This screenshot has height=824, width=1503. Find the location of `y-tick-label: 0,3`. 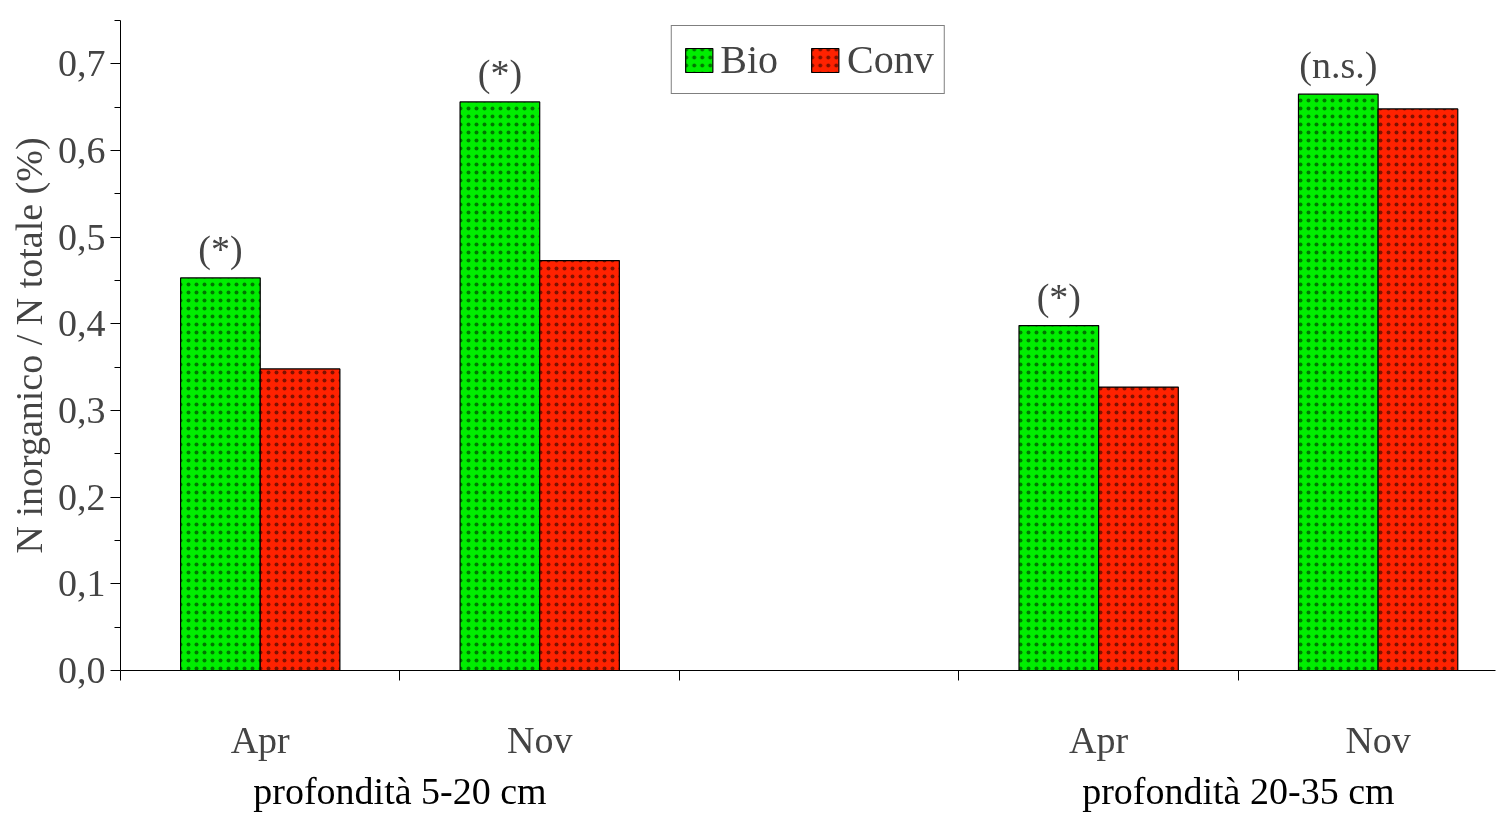

y-tick-label: 0,3 is located at coordinates (82, 410).